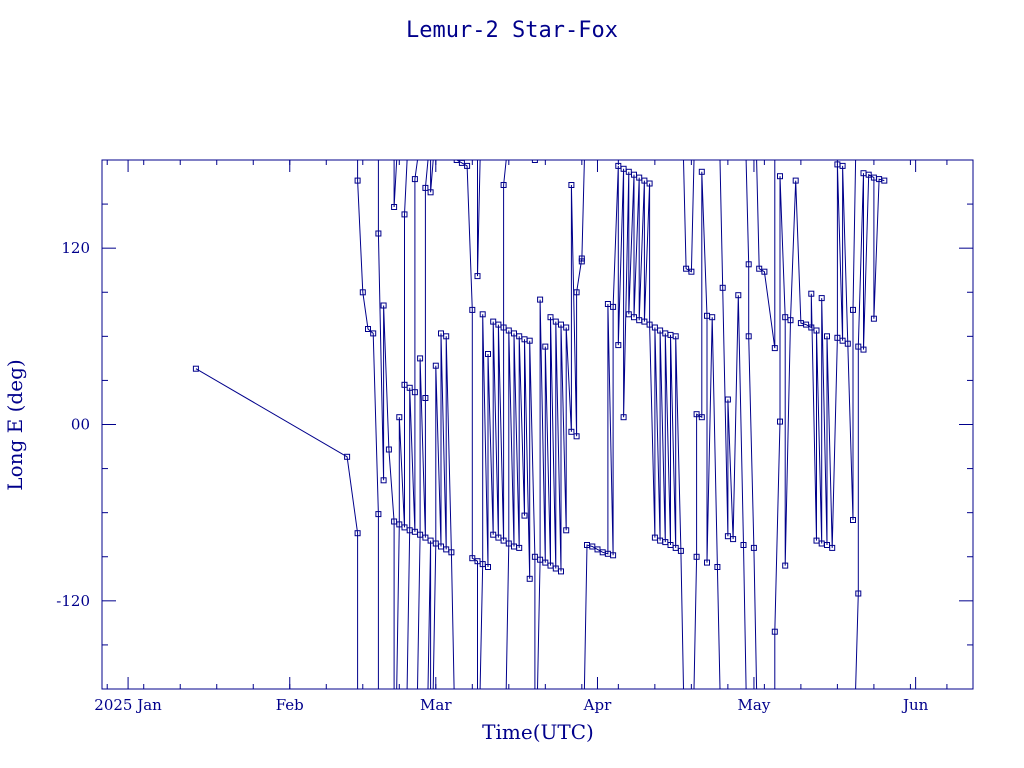 The width and height of the screenshot is (1024, 768). Describe the element at coordinates (15, 424) in the screenshot. I see `y-axis-label: Long E (deg)` at that location.